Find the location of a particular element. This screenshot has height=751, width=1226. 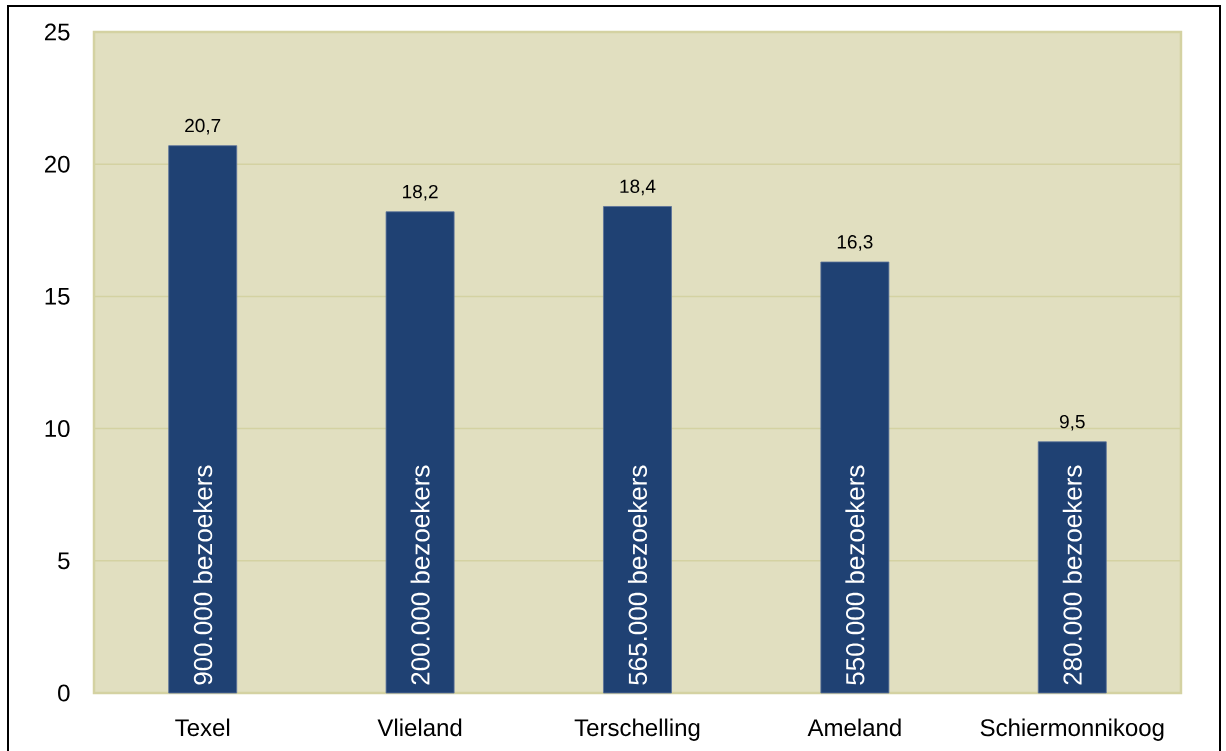

data-label: 16,3 is located at coordinates (855, 243).